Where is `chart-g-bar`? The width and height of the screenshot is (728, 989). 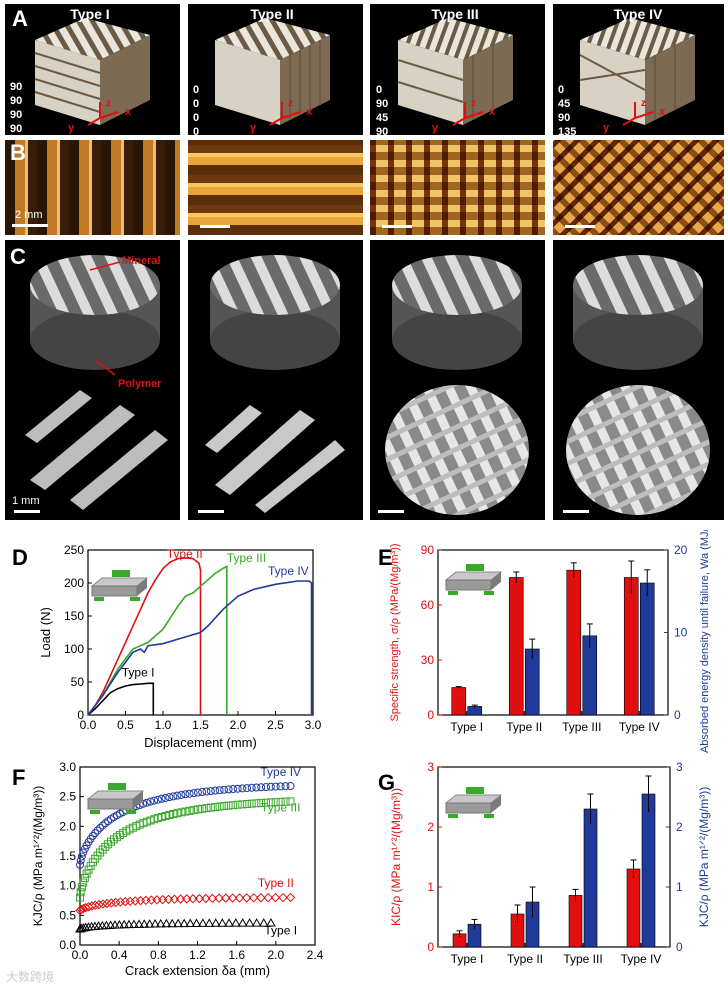
chart-g-bar is located at coordinates (633, 908).